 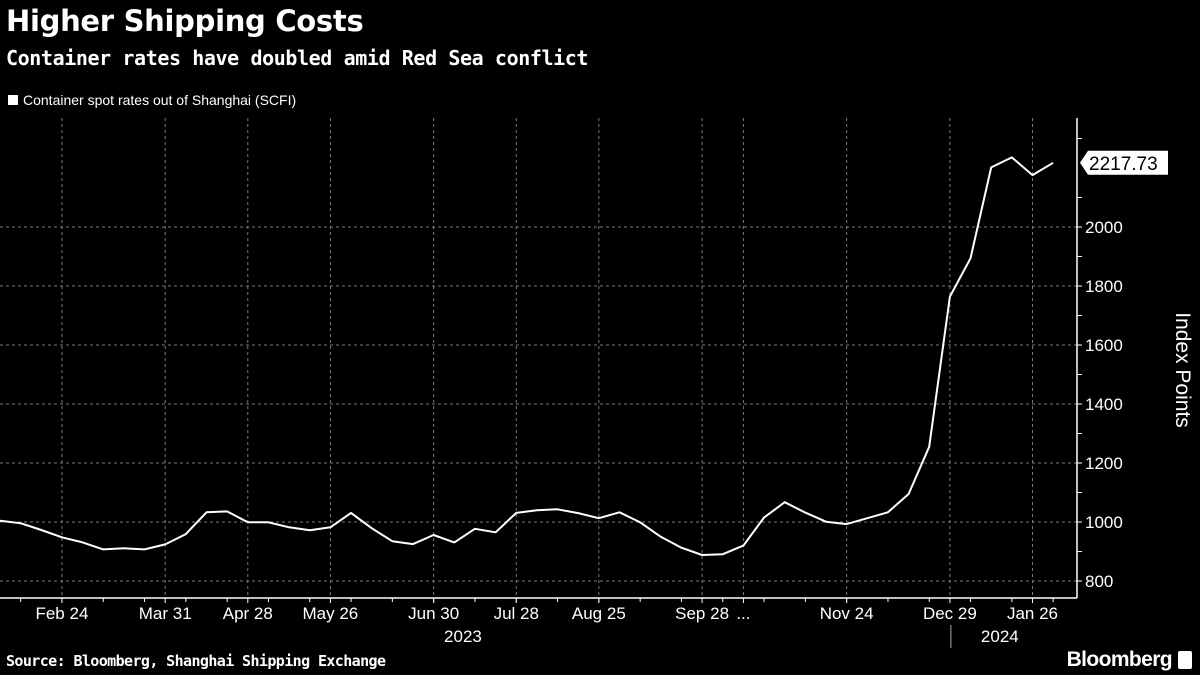 What do you see at coordinates (185, 21) in the screenshot?
I see `chart-title: Higher Shipping Costs` at bounding box center [185, 21].